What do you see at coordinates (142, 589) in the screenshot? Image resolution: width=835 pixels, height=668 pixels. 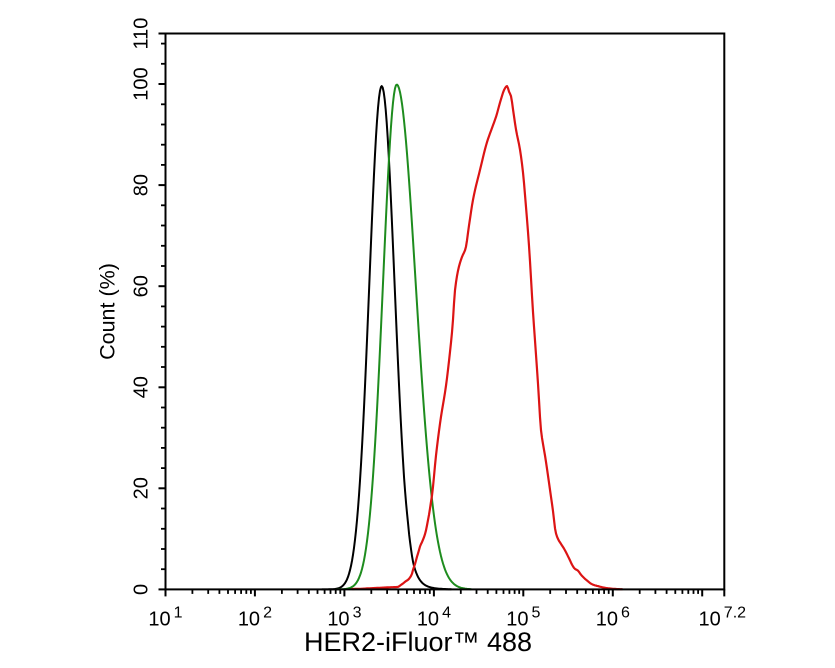 I see `svg-text: 0` at bounding box center [142, 589].